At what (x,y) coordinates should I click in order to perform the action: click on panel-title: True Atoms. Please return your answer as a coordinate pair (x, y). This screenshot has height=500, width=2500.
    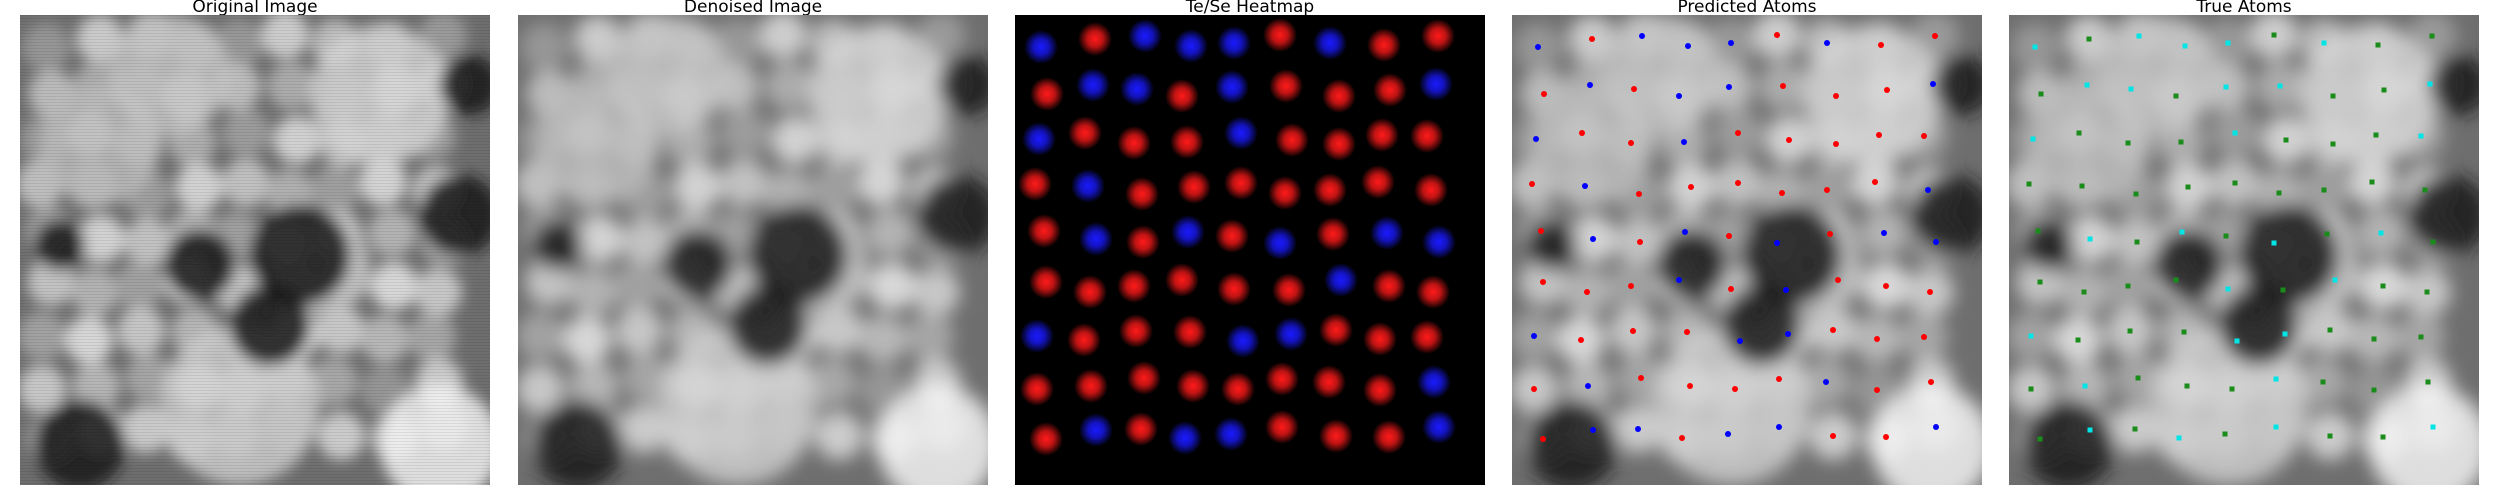
    Looking at the image, I should click on (2244, 8).